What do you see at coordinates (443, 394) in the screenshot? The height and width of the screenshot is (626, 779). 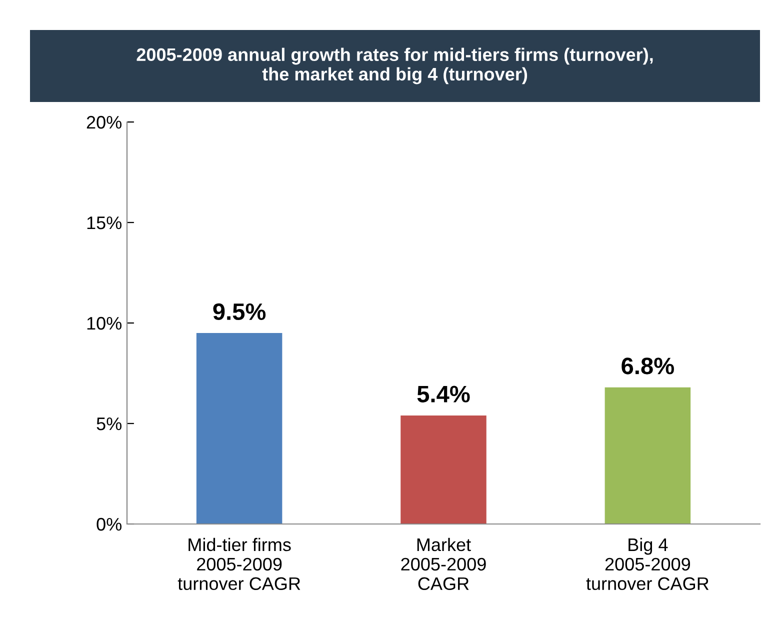 I see `data-label: 5.4%` at bounding box center [443, 394].